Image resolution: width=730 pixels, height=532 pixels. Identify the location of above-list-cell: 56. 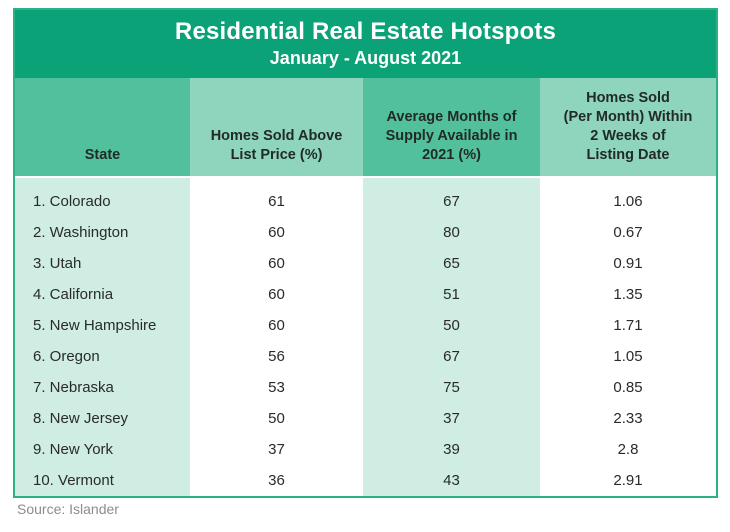
(276, 356).